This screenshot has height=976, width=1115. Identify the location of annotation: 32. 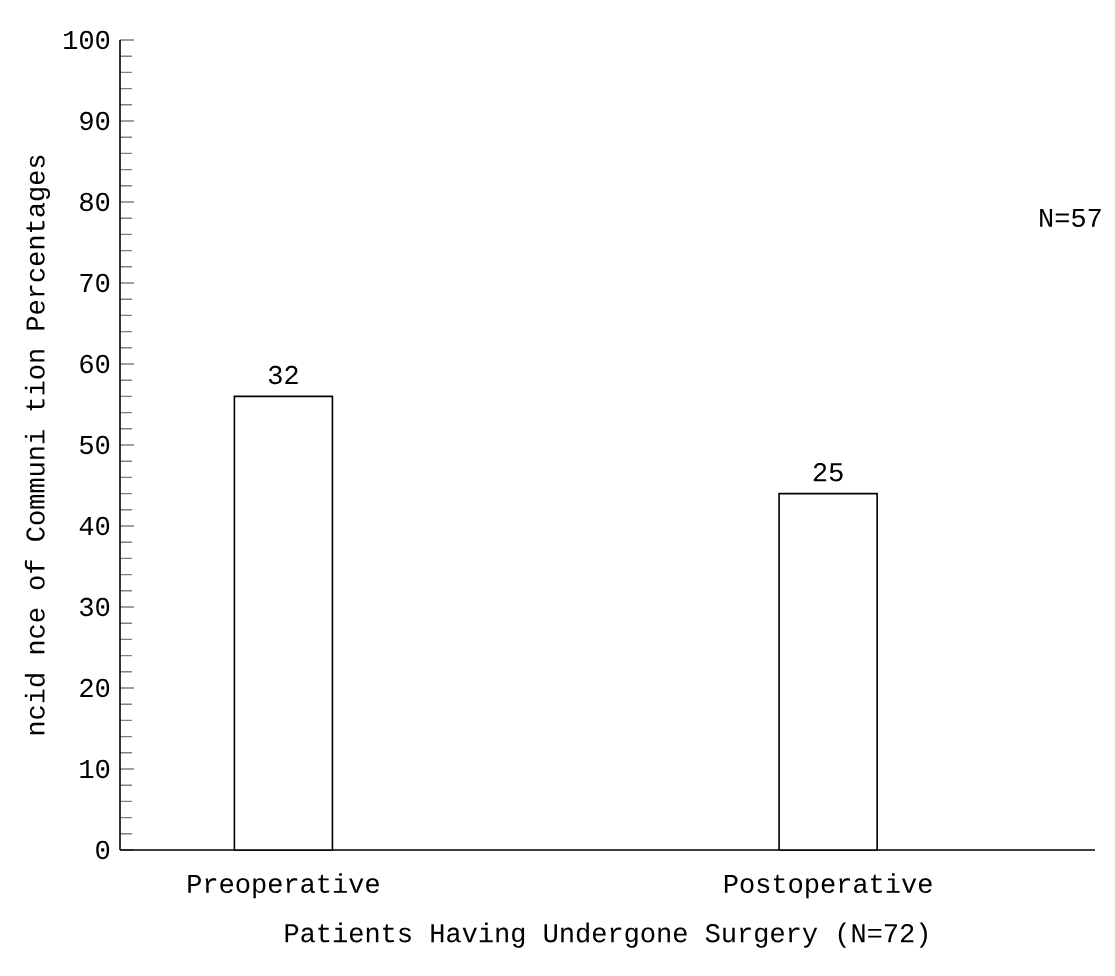
(283, 375).